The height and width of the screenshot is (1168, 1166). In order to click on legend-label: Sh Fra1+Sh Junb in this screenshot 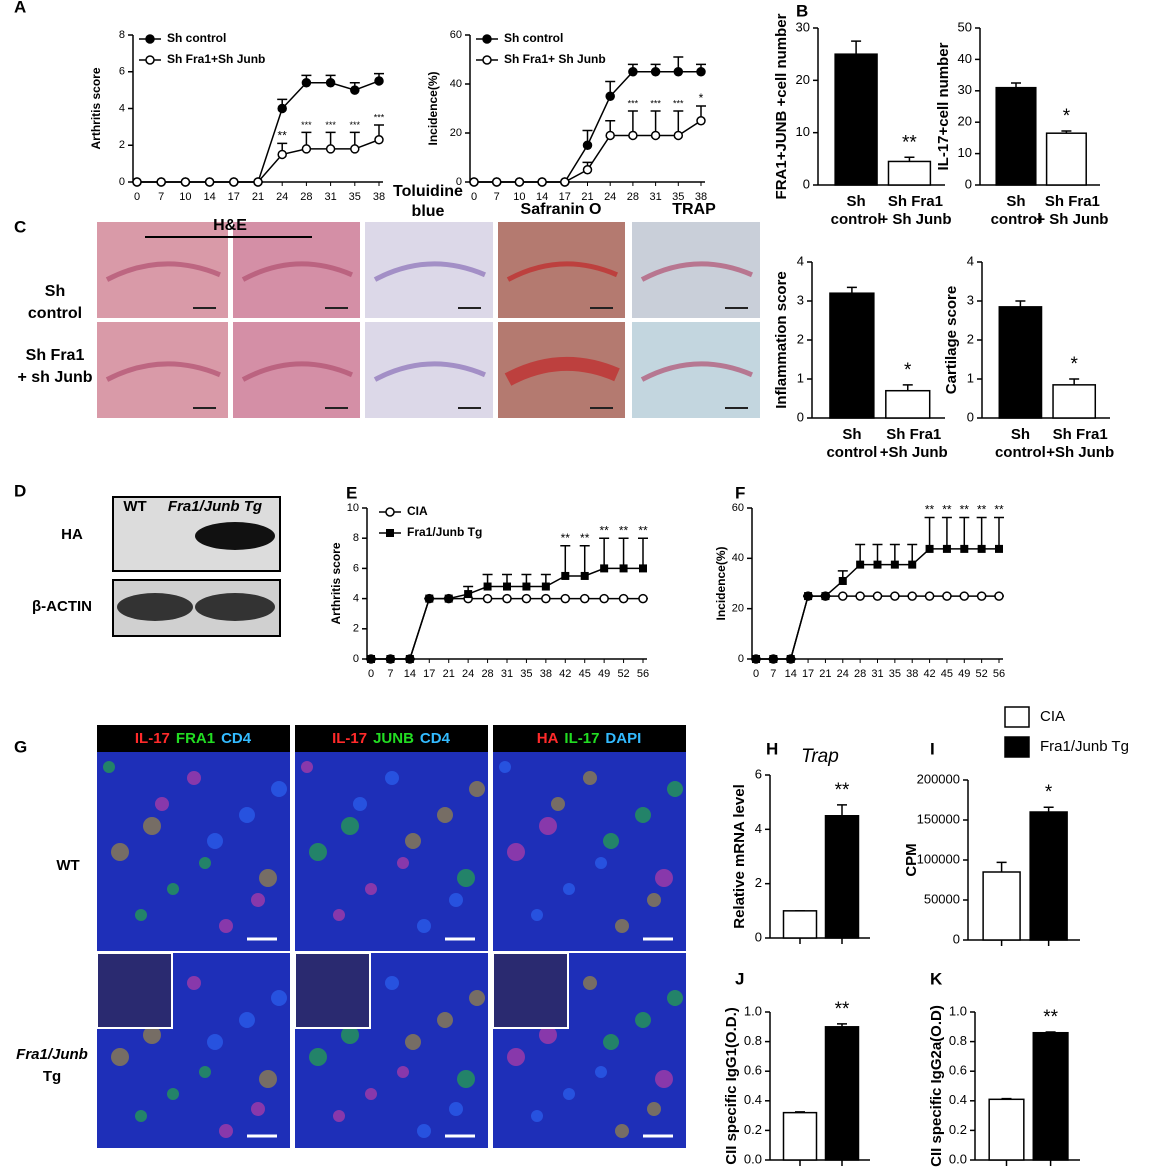, I will do `click(216, 59)`.